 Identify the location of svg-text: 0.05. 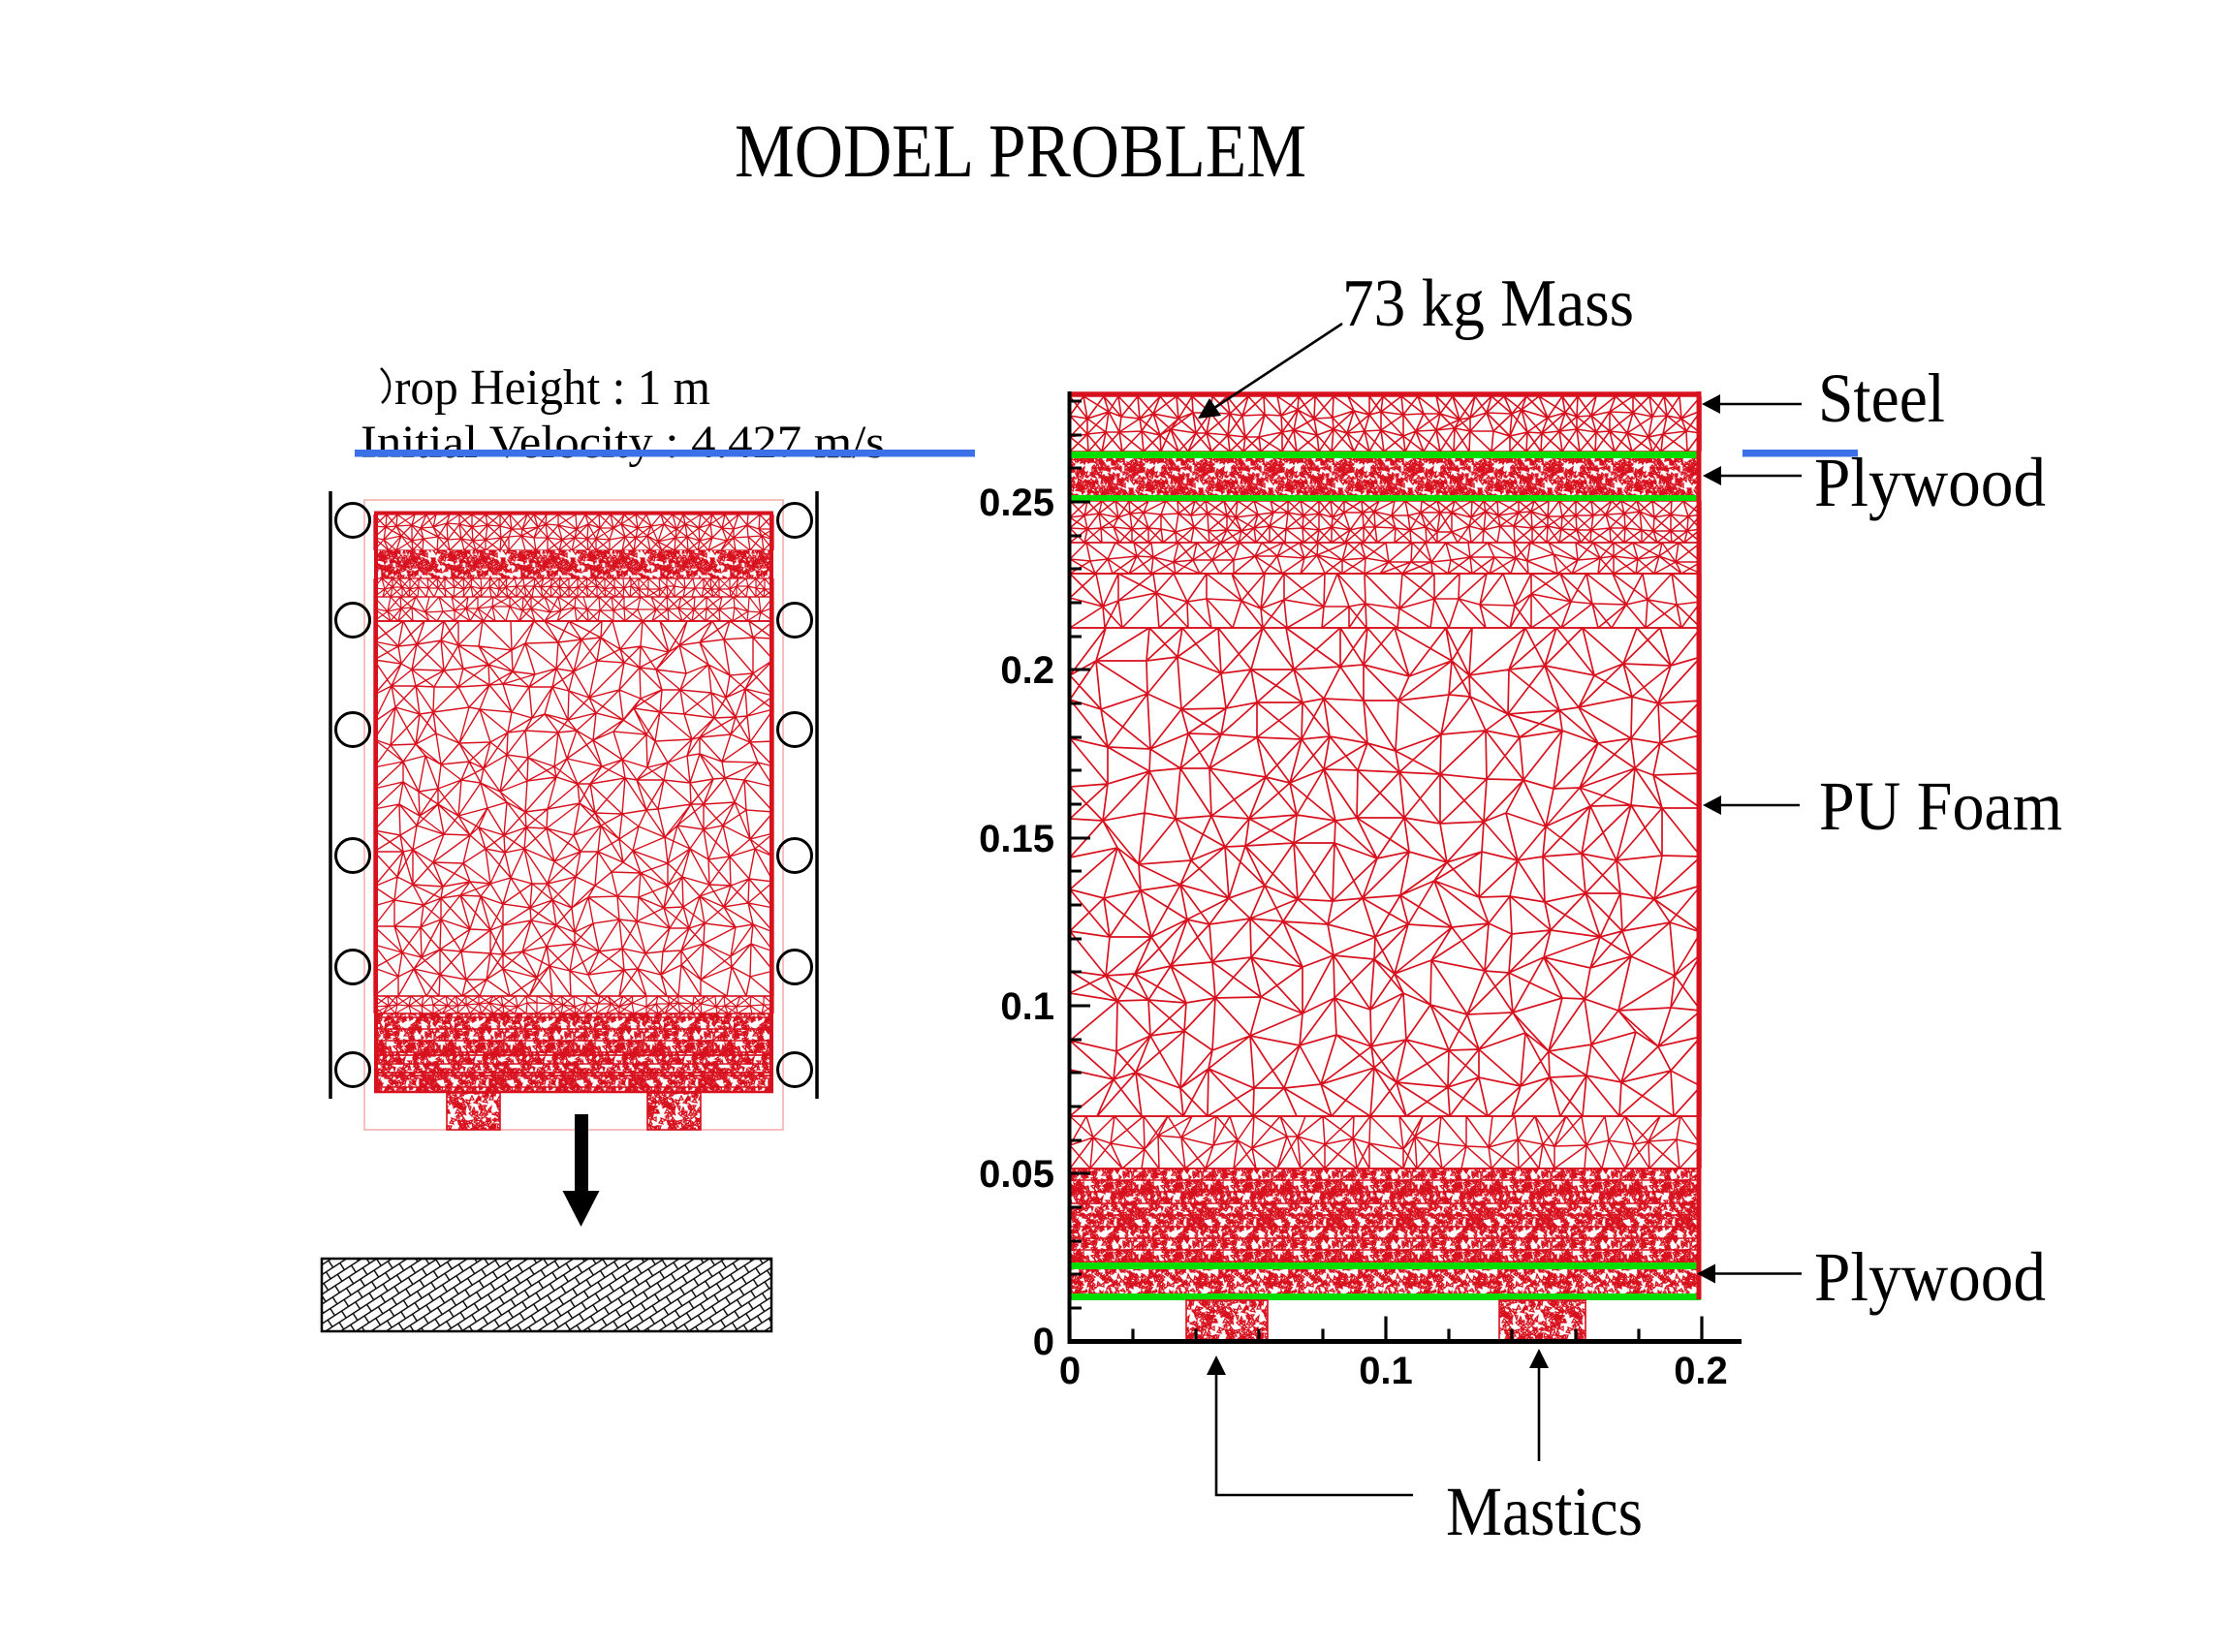
(1016, 1174).